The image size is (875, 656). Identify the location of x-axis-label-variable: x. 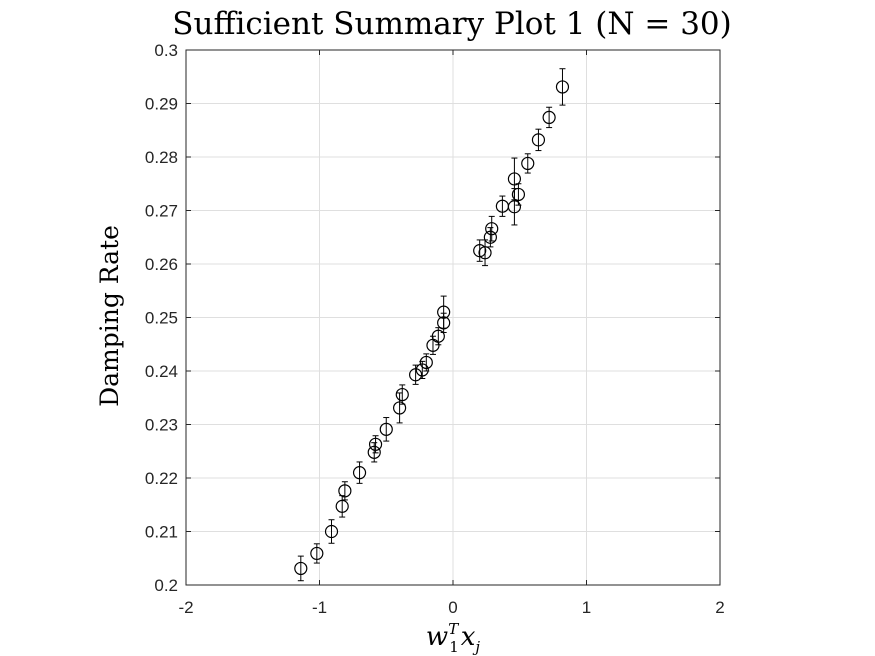
(468, 637).